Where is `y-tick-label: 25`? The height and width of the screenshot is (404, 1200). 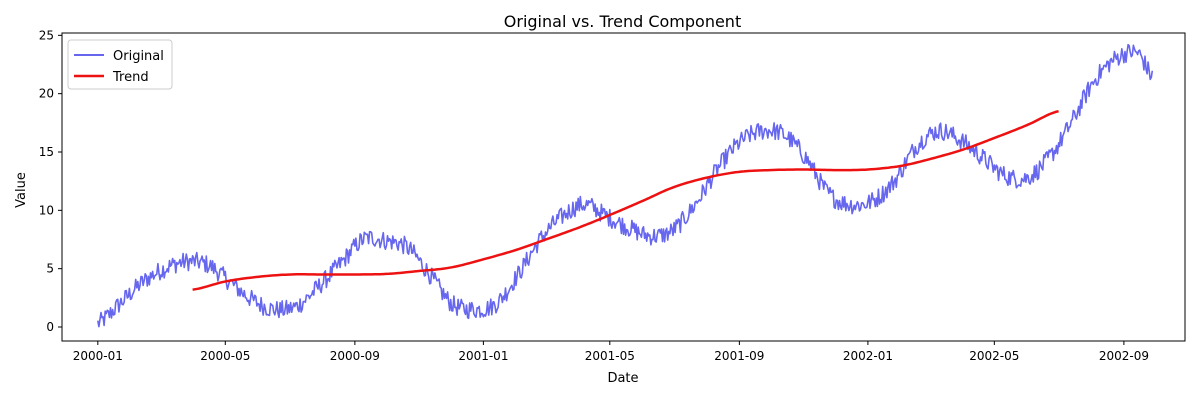
y-tick-label: 25 is located at coordinates (46, 35).